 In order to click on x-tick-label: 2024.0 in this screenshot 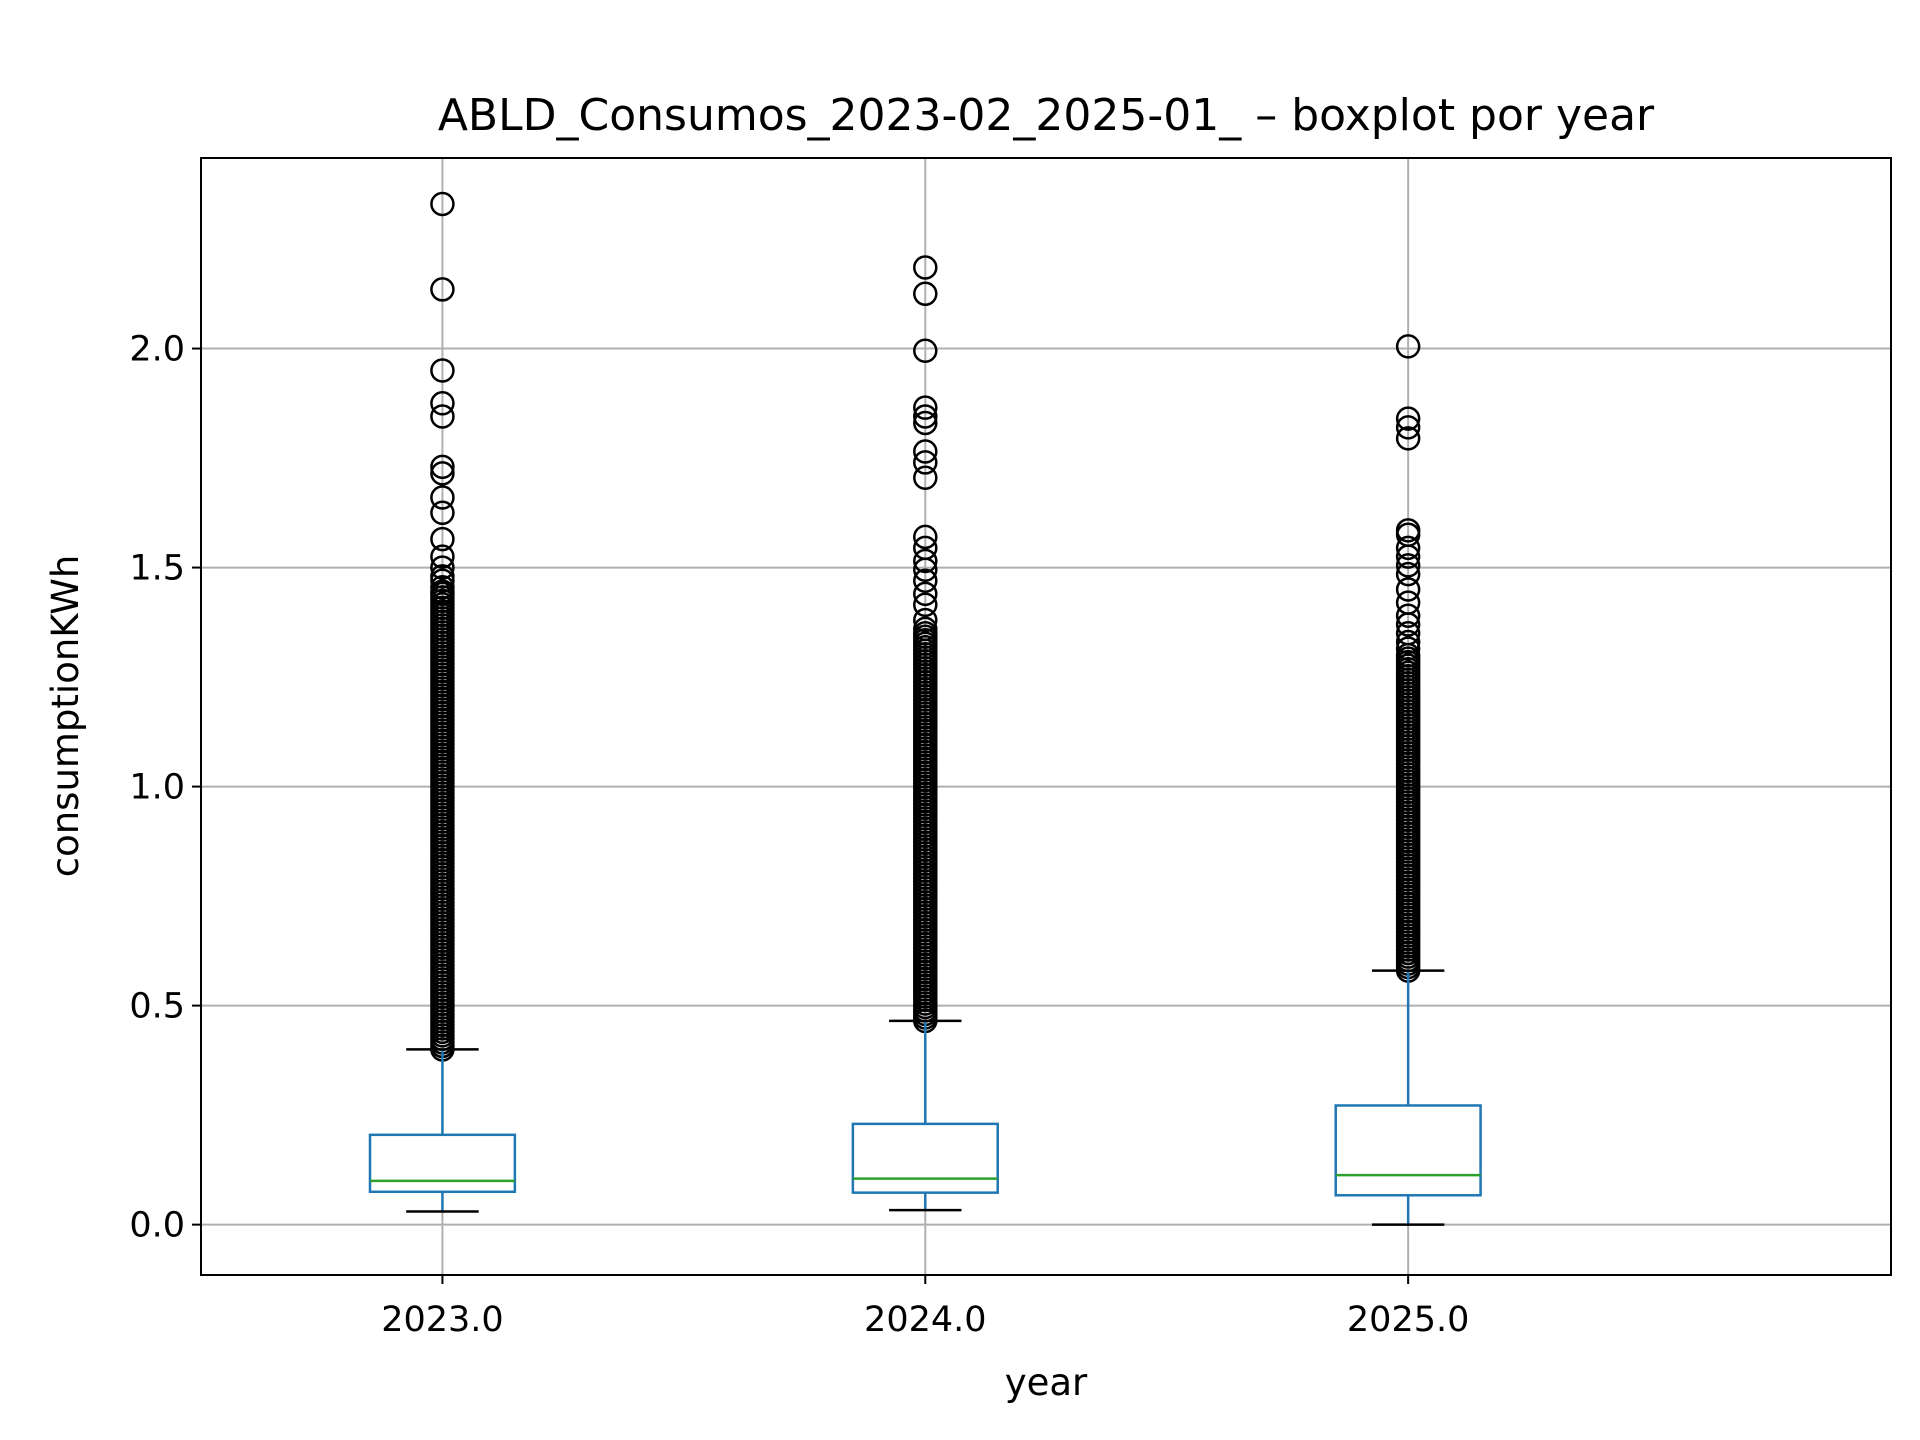, I will do `click(925, 1320)`.